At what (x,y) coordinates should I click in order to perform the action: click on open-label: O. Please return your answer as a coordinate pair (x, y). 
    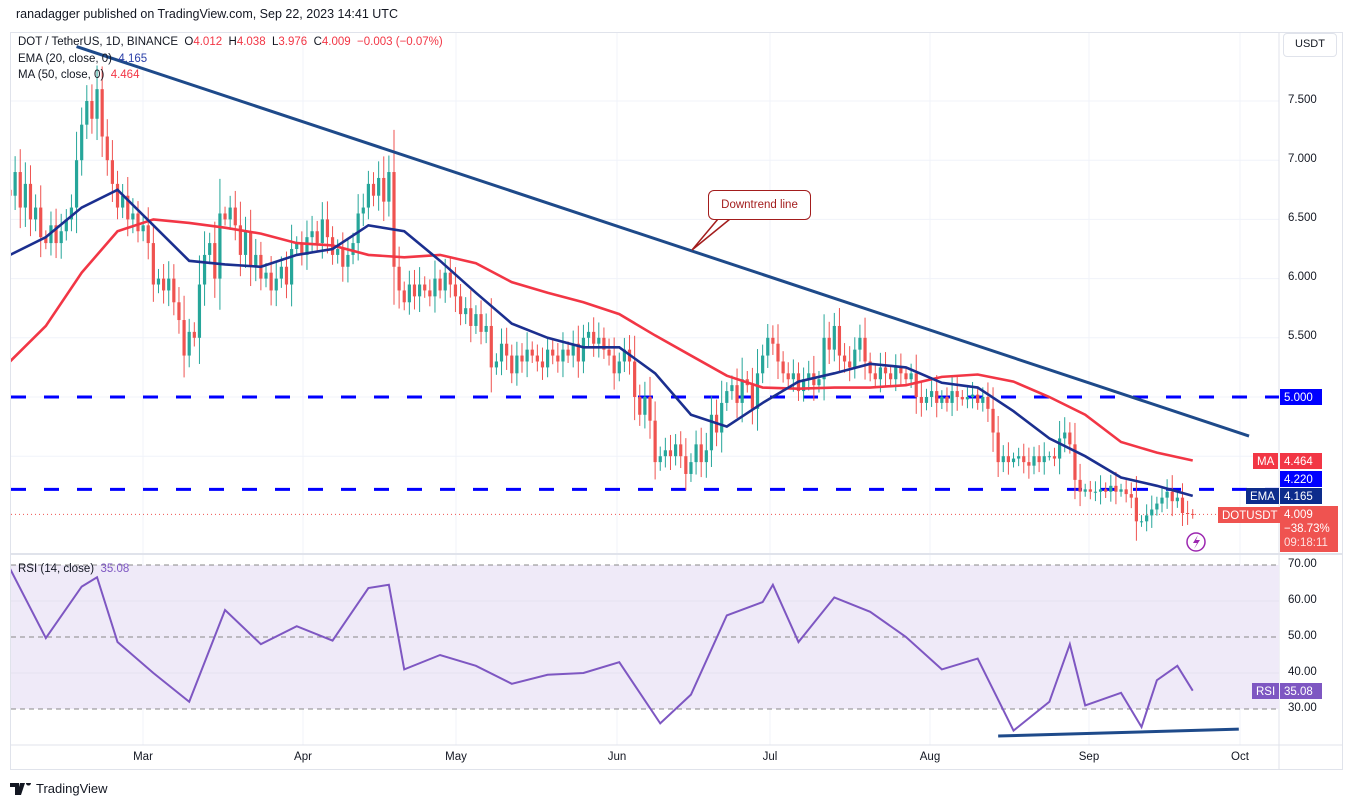
    Looking at the image, I should click on (189, 42).